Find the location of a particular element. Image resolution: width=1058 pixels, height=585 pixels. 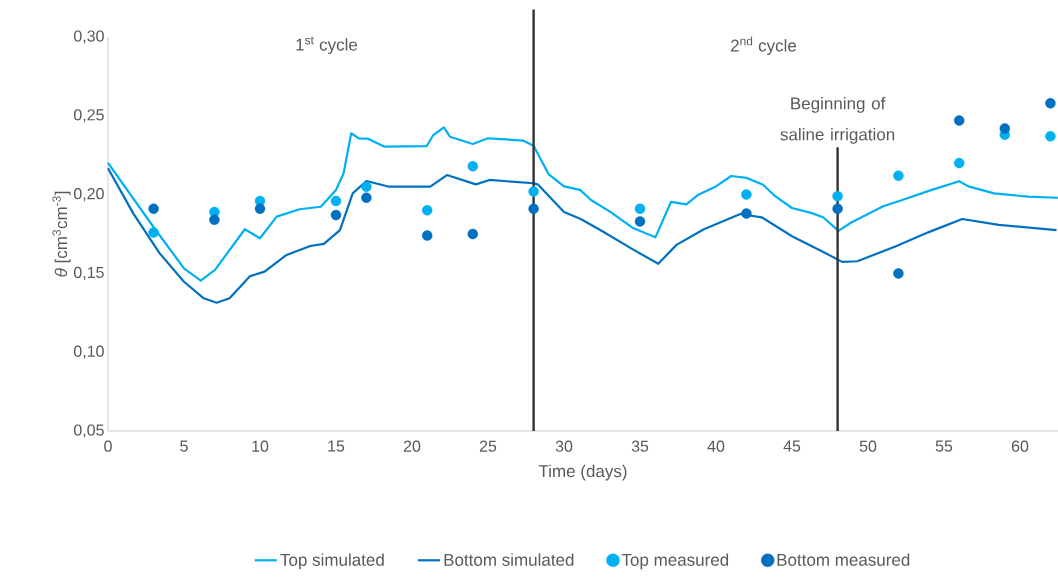

annotation: 1$^{st}$ cycle is located at coordinates (327, 45).